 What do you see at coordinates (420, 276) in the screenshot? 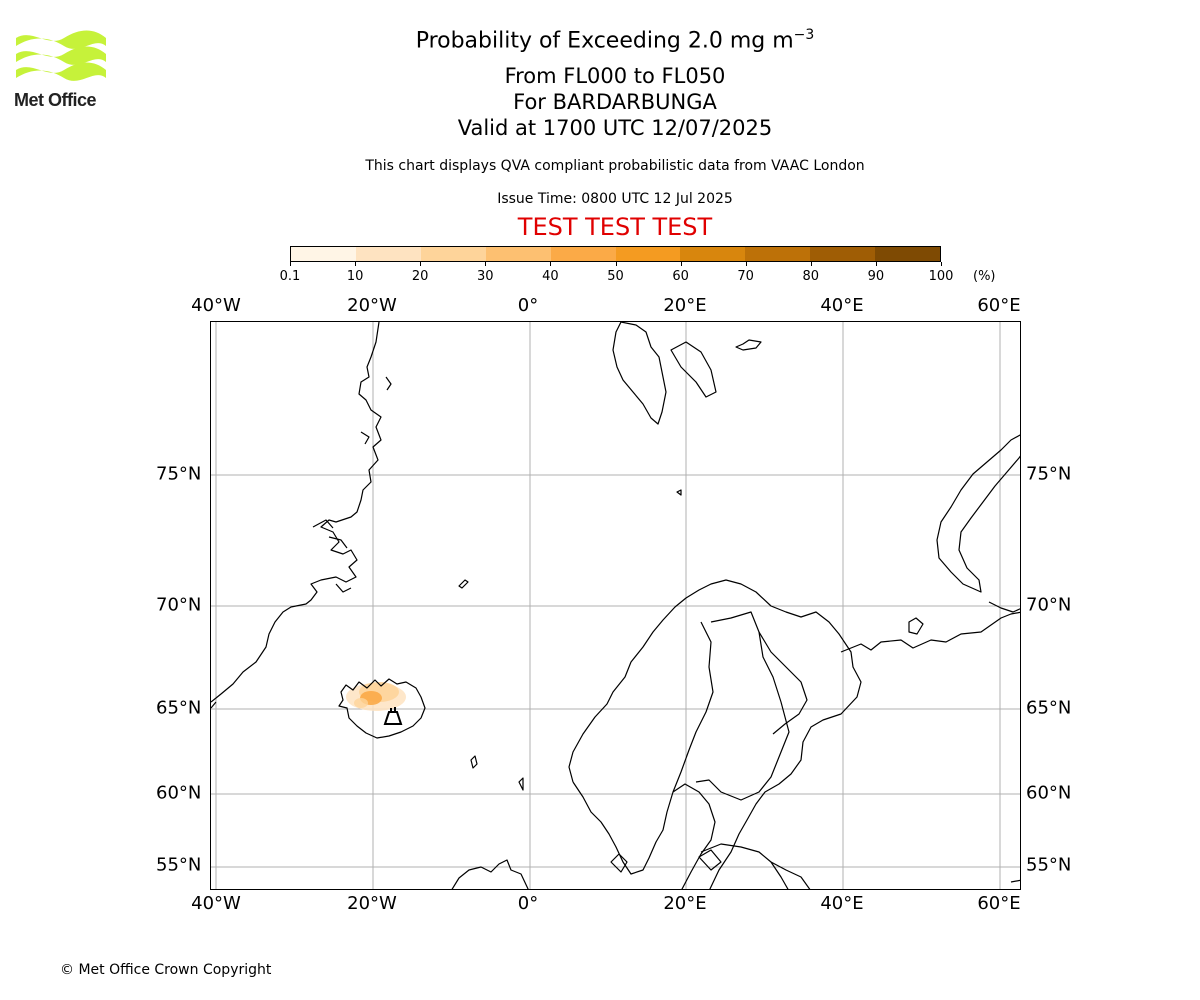
I see `colorbar-tick-label: 20` at bounding box center [420, 276].